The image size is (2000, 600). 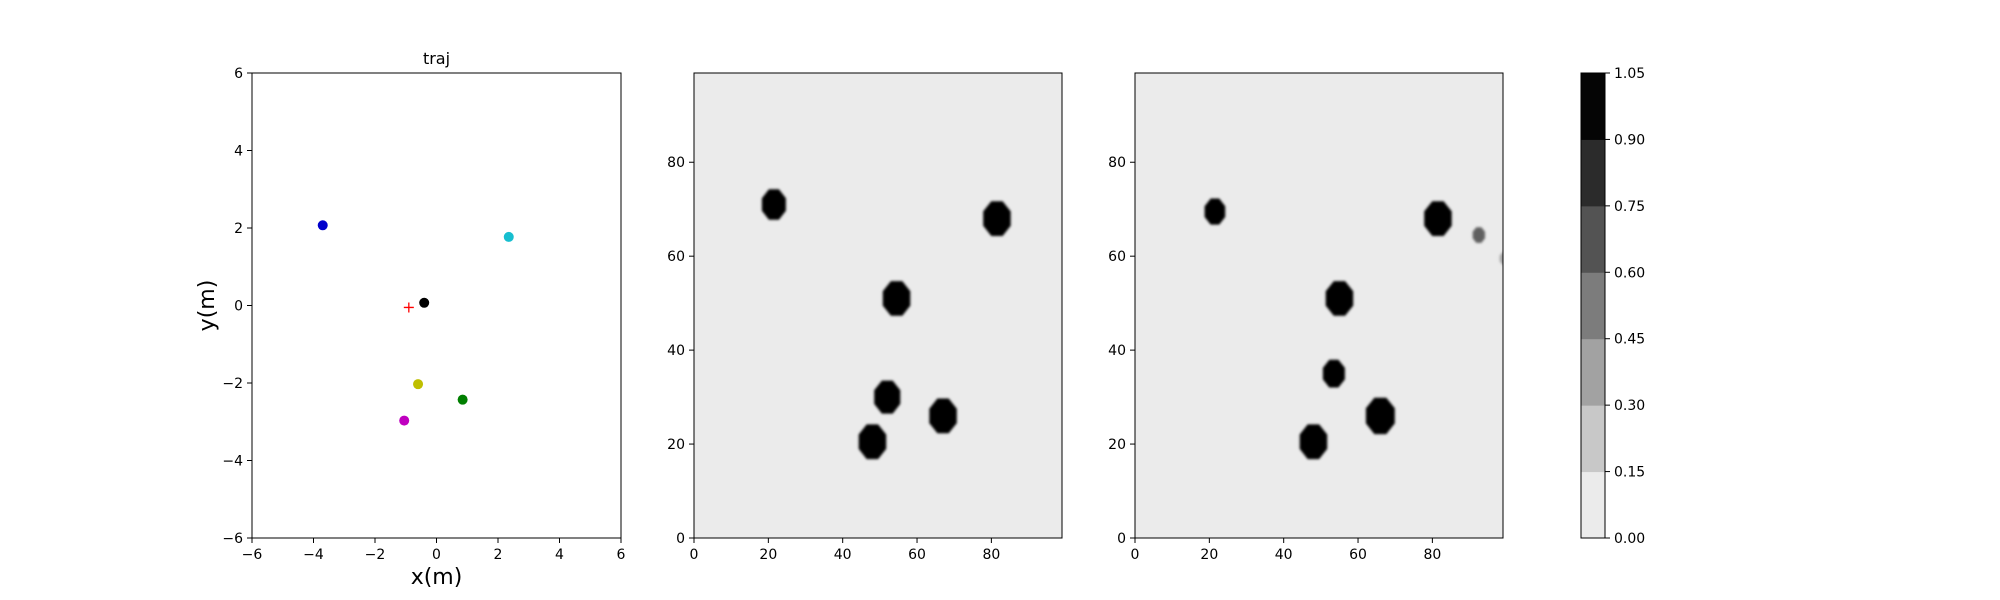 I want to click on colorbar-tick-label: 0.60, so click(x=1629, y=273).